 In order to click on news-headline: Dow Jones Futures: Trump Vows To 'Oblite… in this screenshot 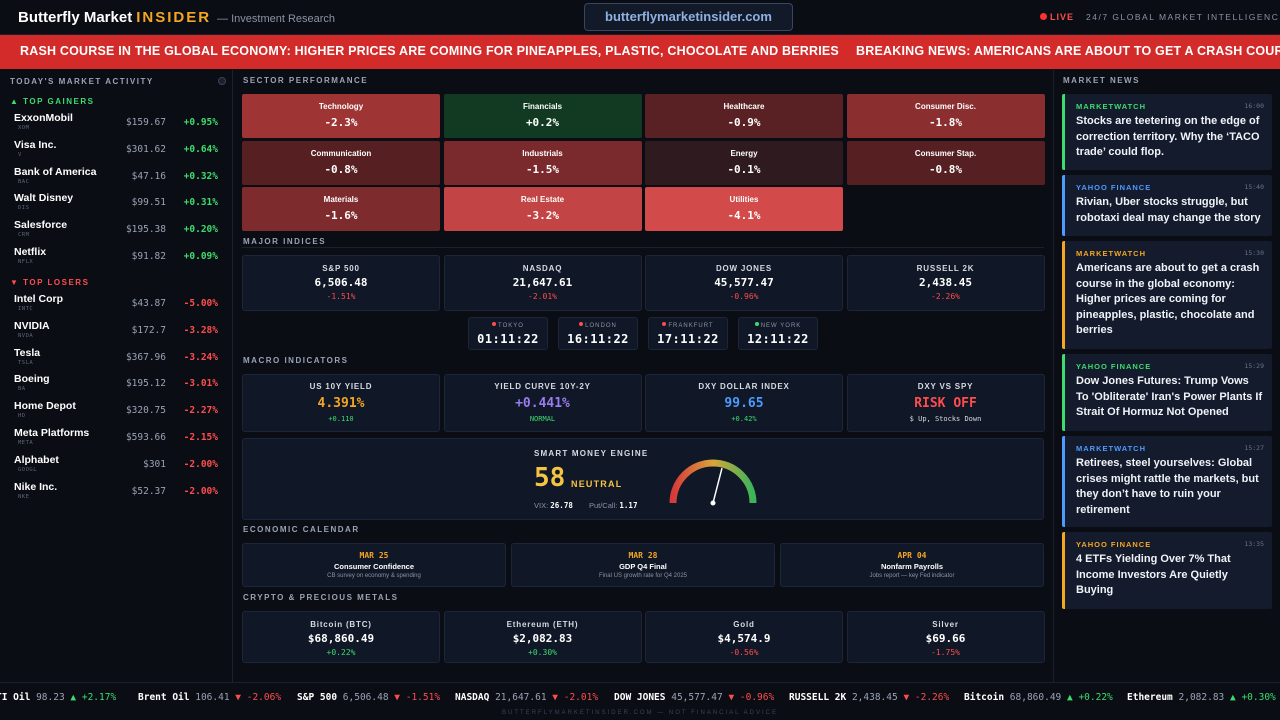, I will do `click(1169, 396)`.